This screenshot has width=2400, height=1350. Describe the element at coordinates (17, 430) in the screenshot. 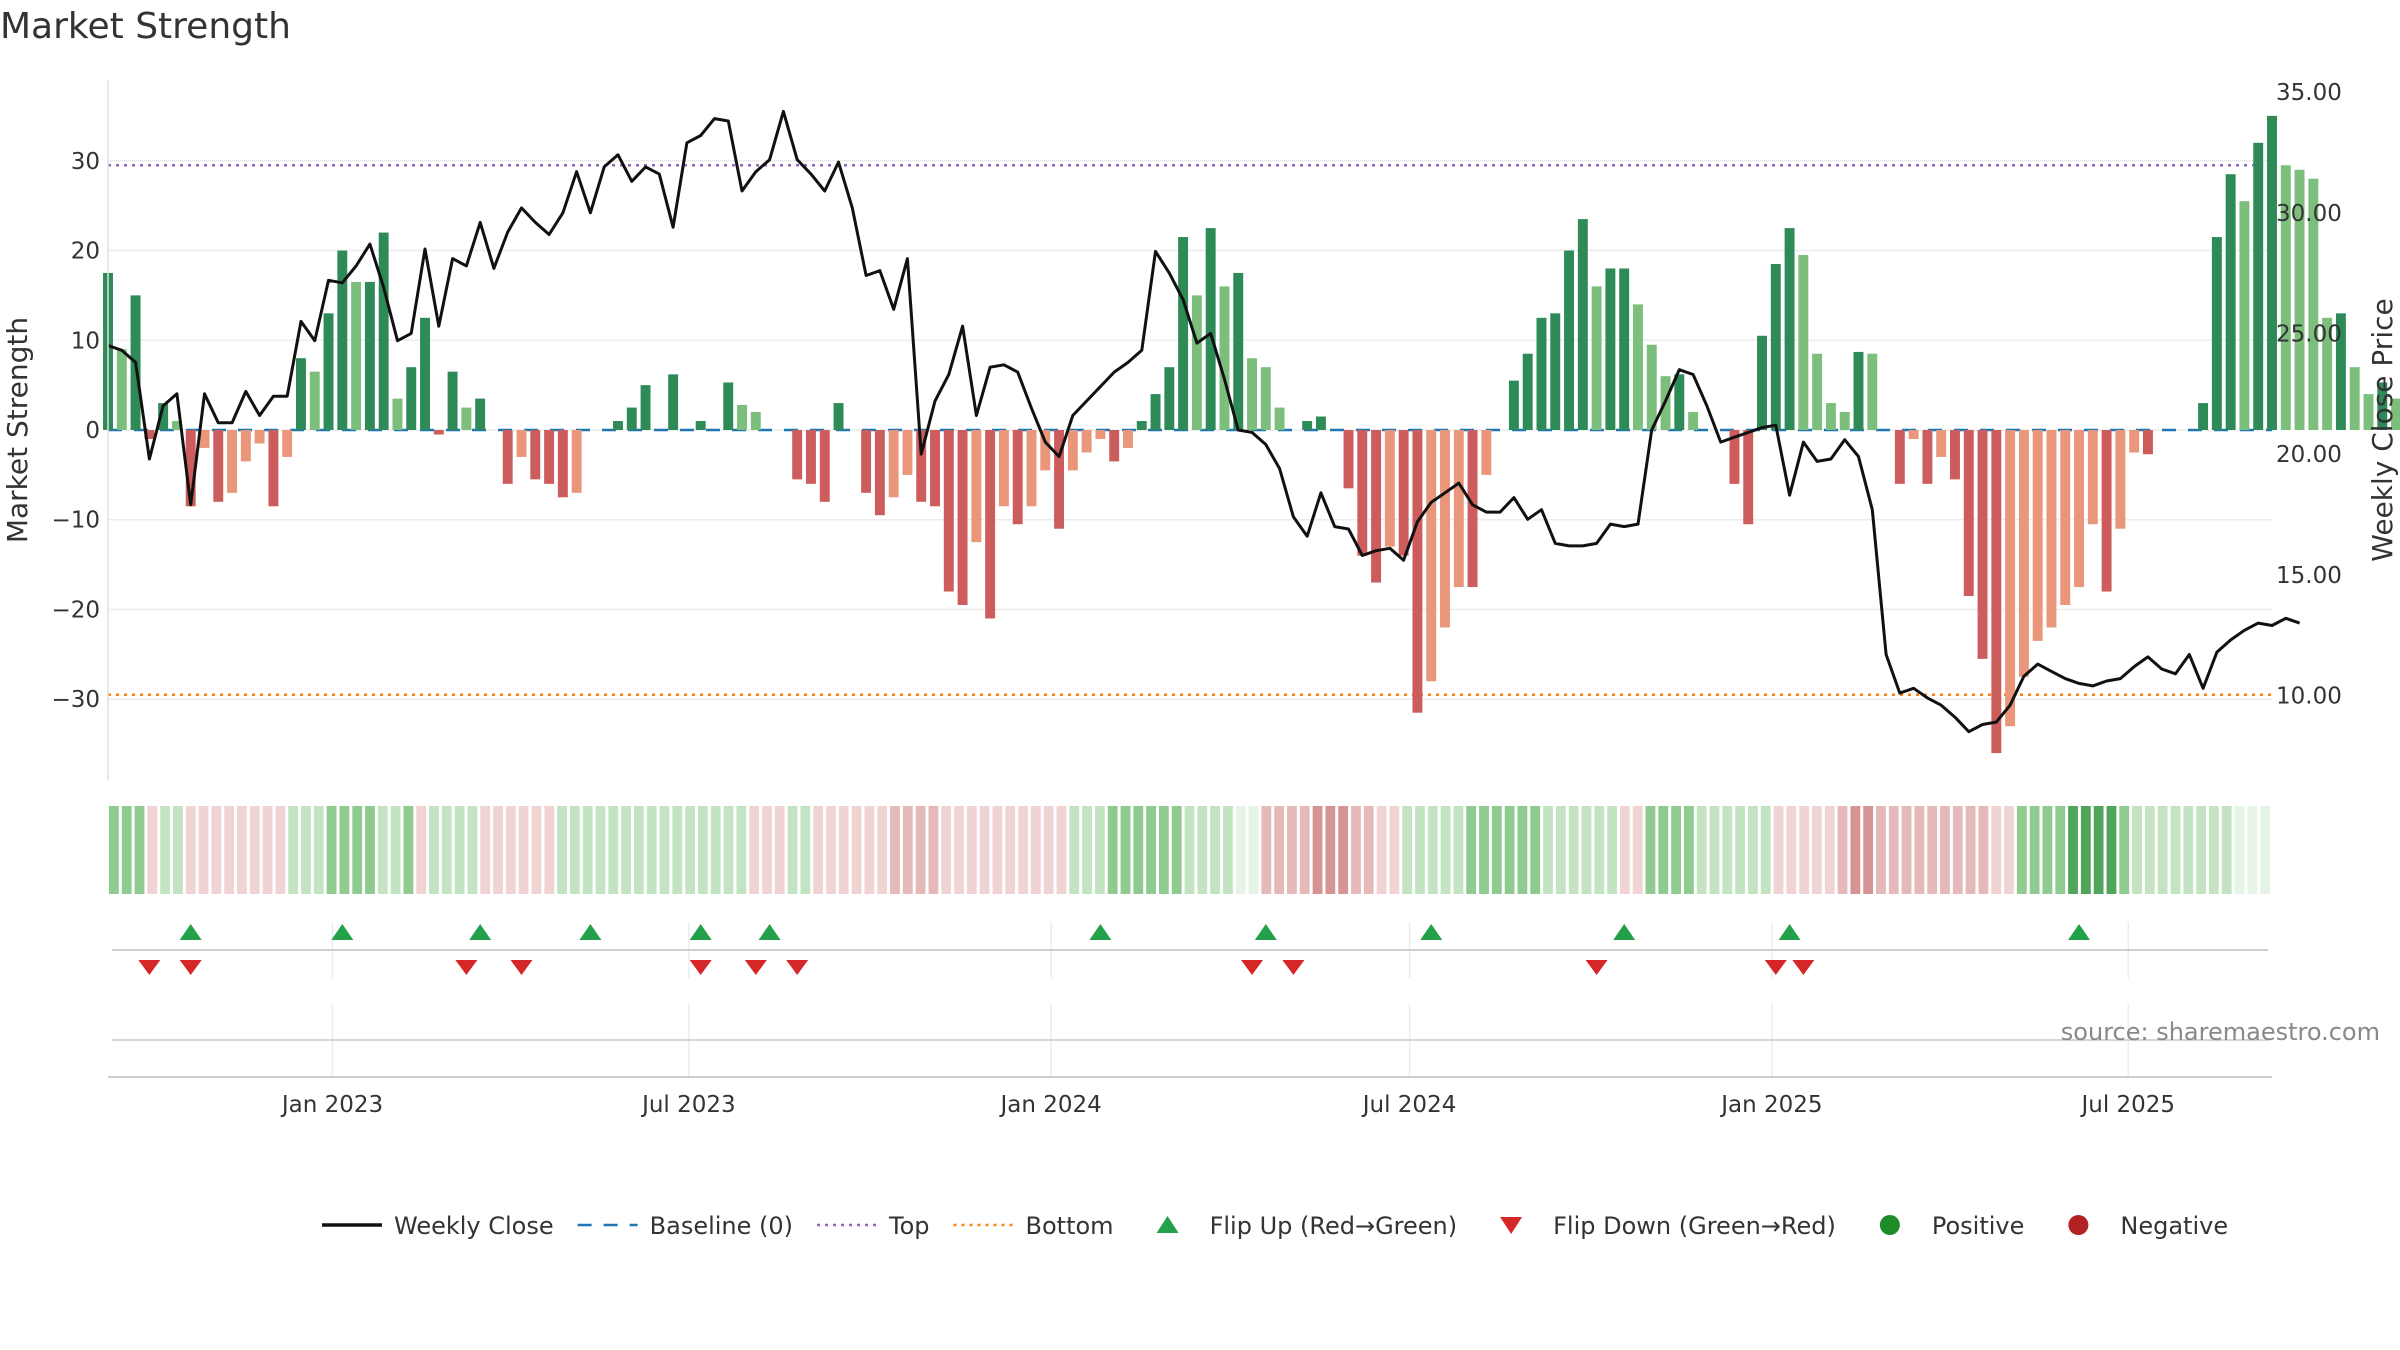

I see `y-axis-left-label: Market Strength` at that location.